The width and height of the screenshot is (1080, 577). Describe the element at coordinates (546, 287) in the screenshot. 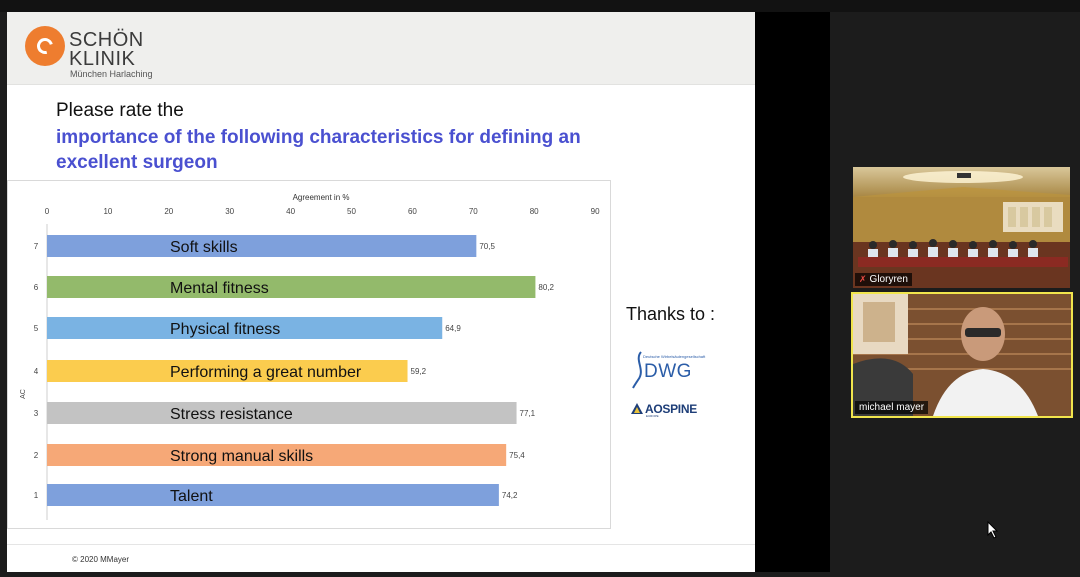

I see `bar-value-label: 80,2` at that location.